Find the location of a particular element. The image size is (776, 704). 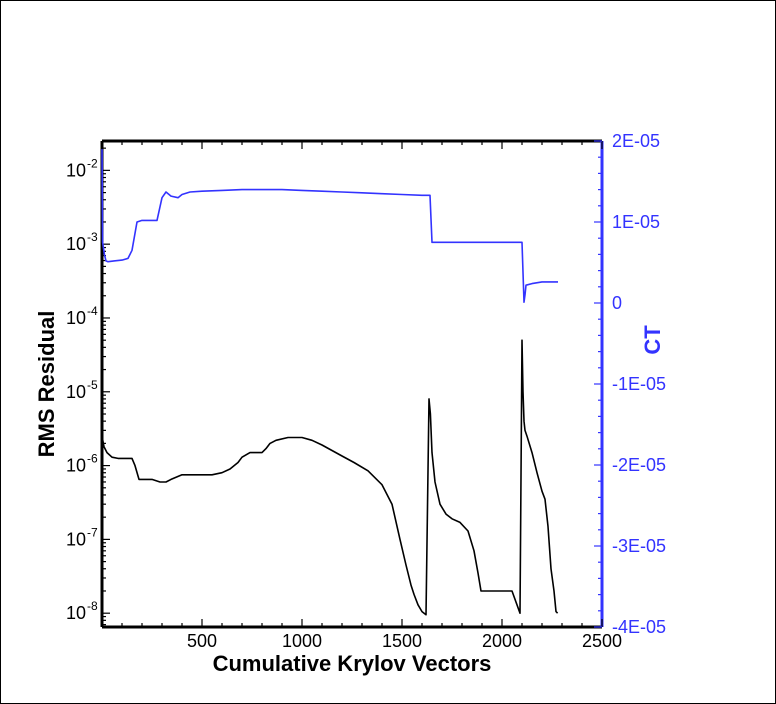

right-y-axis-label: CT is located at coordinates (652, 340).